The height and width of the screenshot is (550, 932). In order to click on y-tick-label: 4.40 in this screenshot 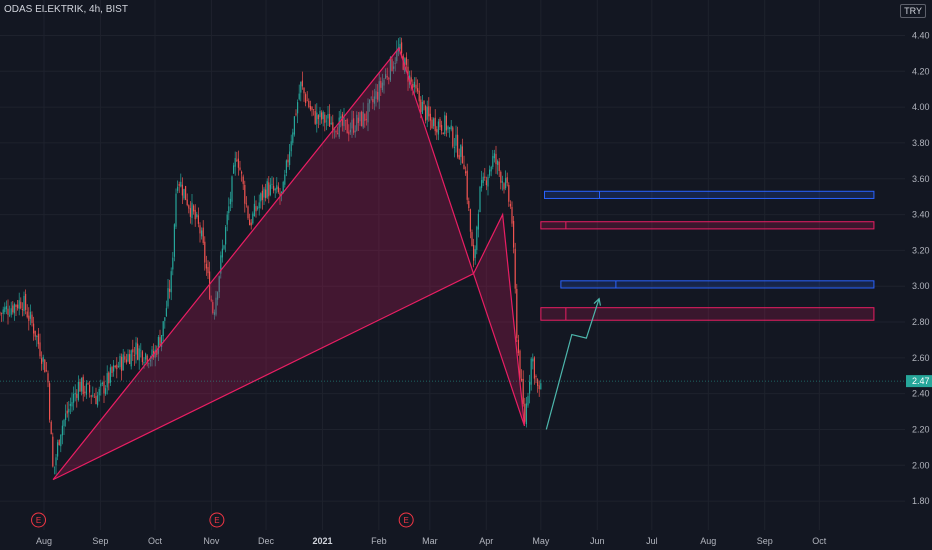, I will do `click(921, 35)`.